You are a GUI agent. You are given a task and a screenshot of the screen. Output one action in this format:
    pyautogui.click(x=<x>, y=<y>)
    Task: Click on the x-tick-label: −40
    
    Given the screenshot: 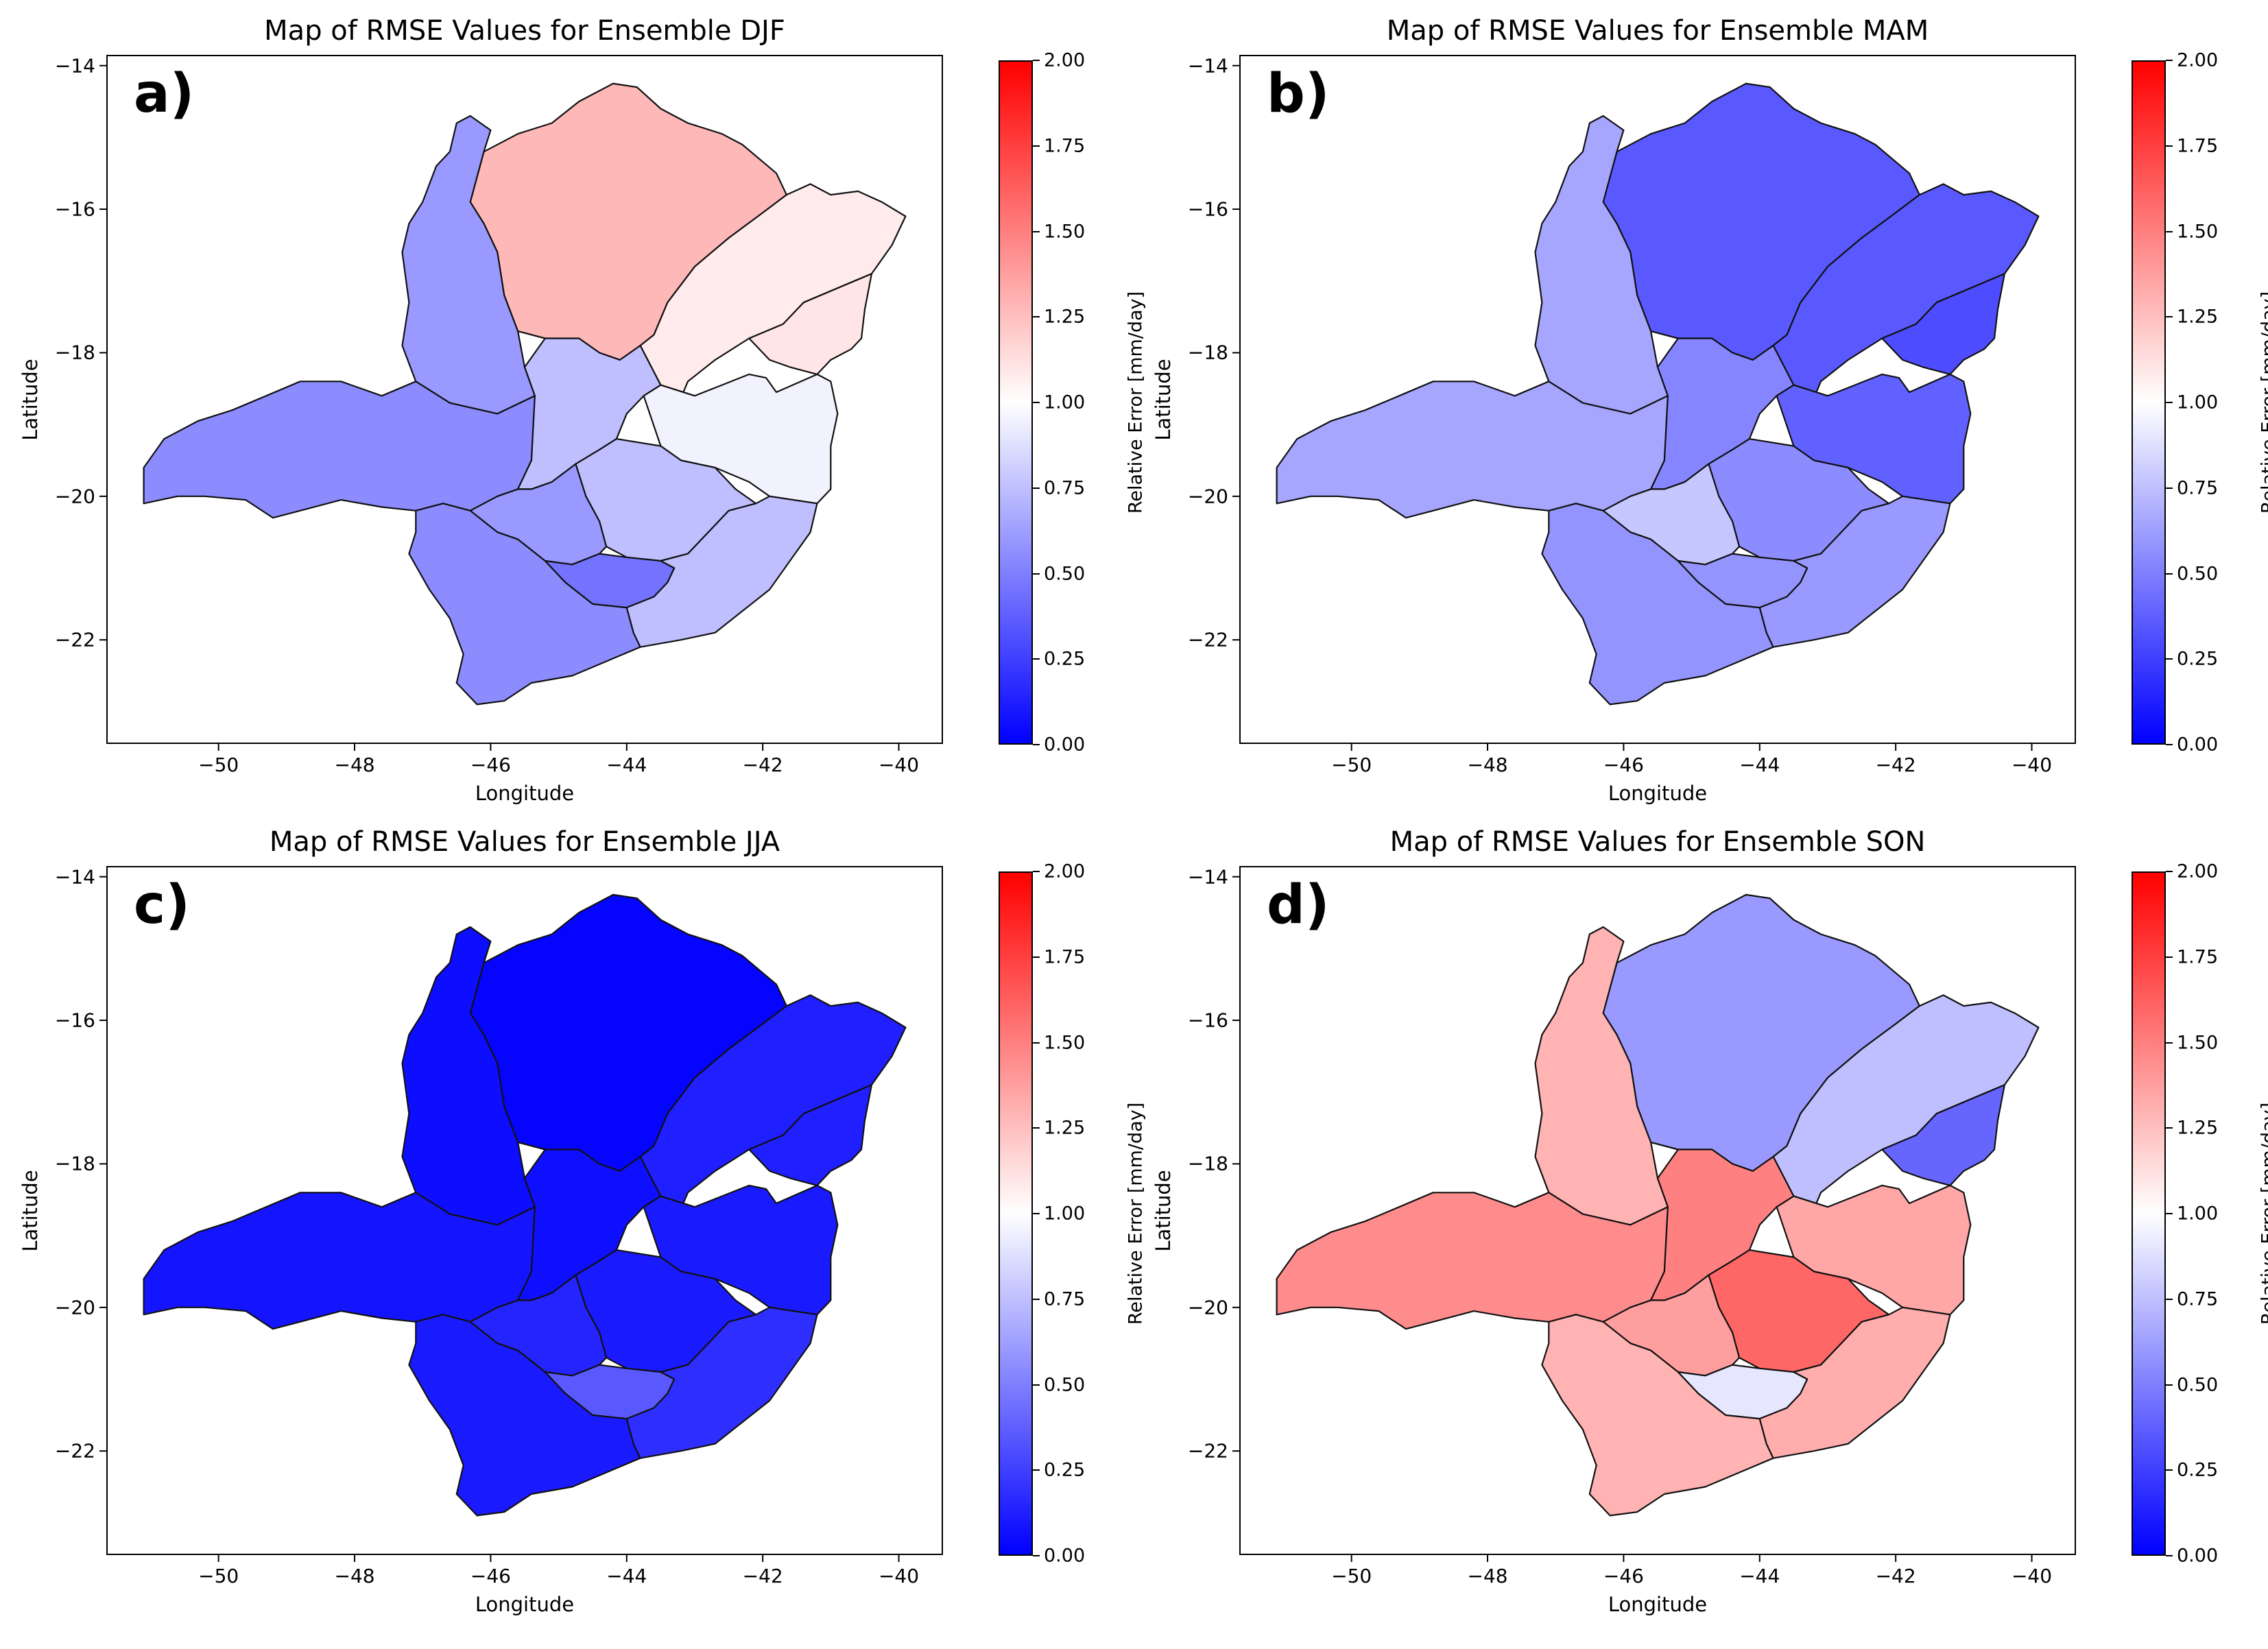 What is the action you would take?
    pyautogui.click(x=2032, y=765)
    